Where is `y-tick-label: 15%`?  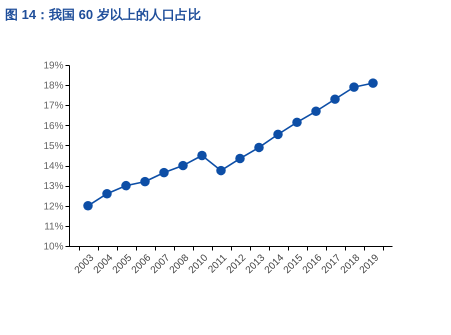
y-tick-label: 15% is located at coordinates (53, 146).